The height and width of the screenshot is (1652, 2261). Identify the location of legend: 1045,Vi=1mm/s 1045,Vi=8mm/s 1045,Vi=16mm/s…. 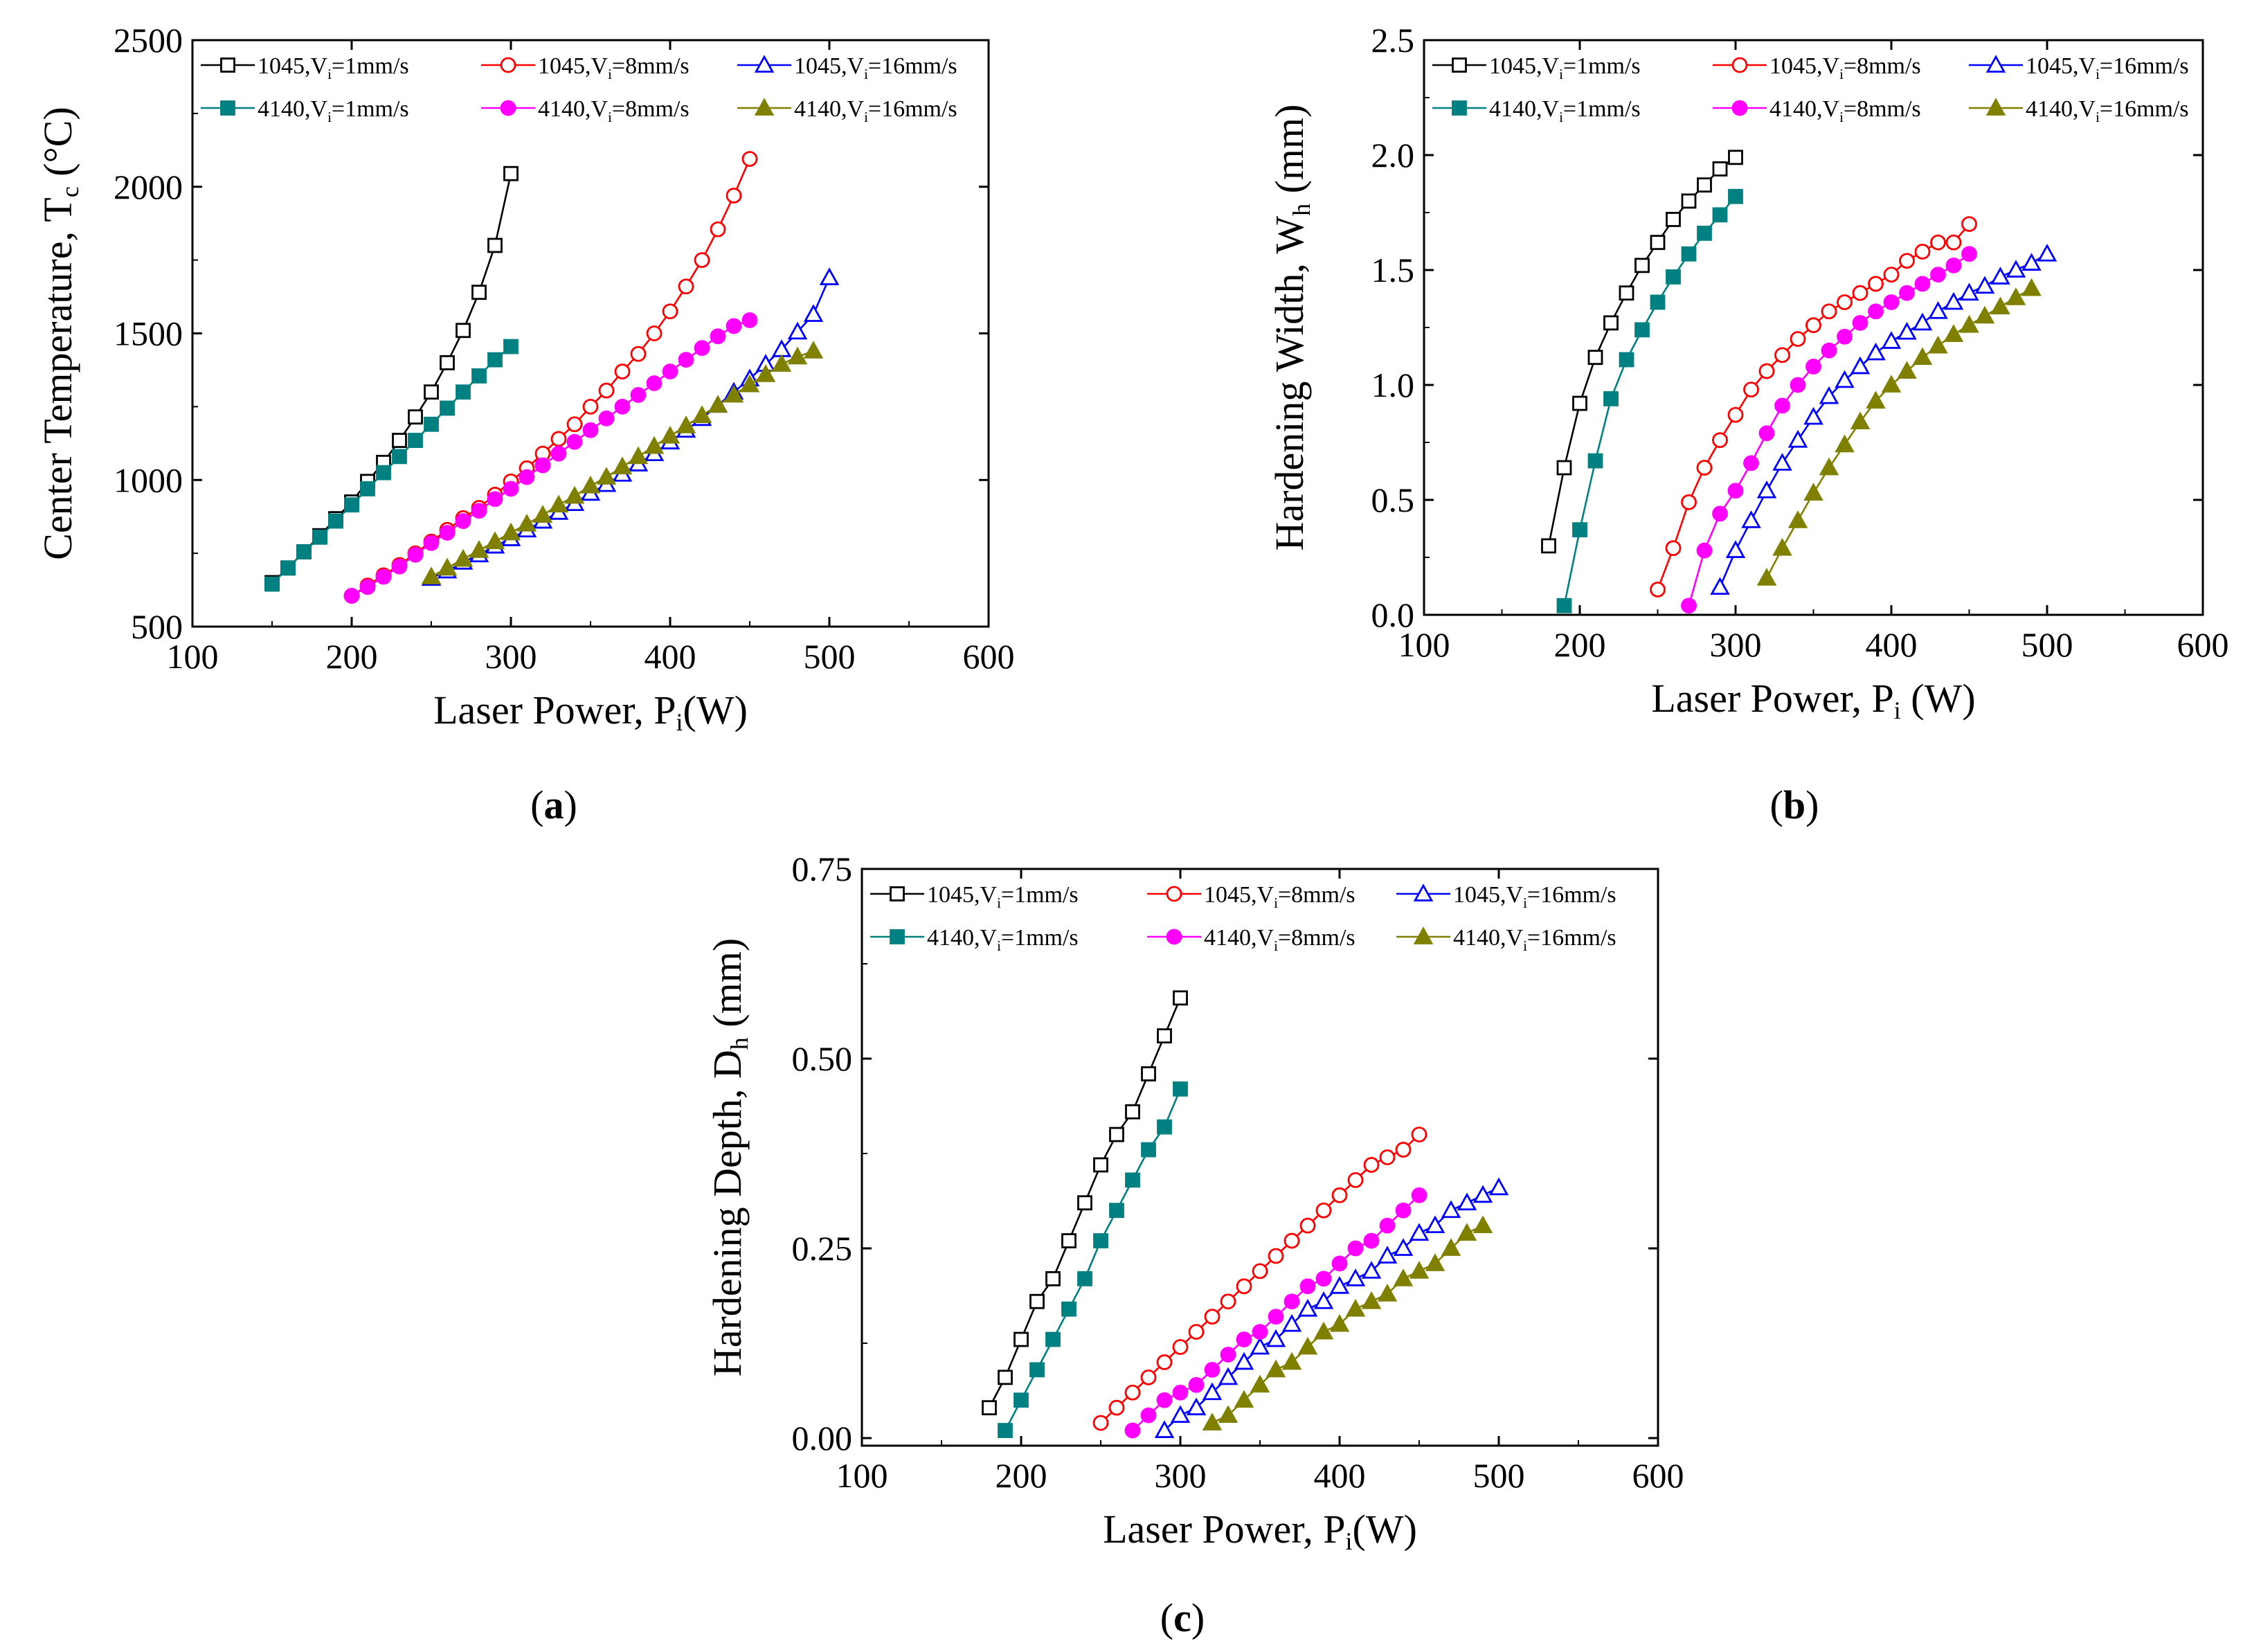
(579, 89).